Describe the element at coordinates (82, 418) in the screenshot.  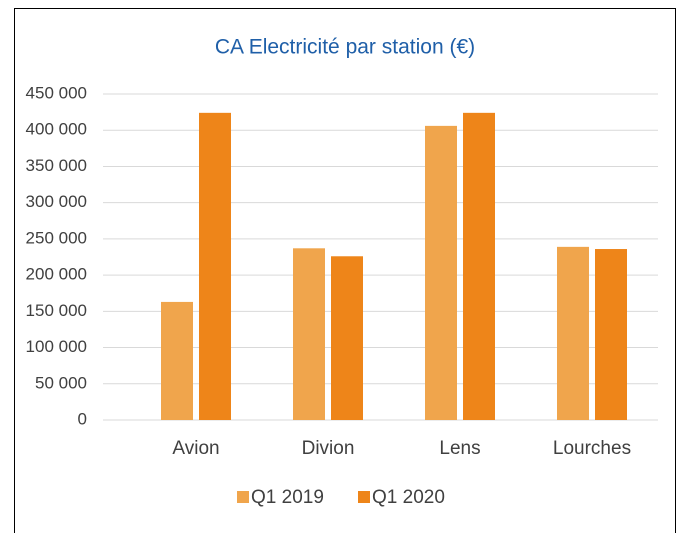
I see `y-tick-label: 0` at that location.